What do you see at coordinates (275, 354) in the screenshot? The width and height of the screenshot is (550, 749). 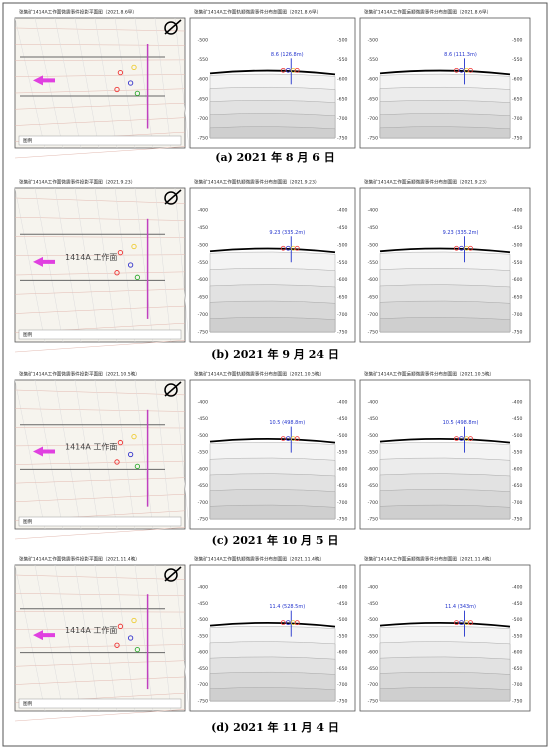 I see `caption: (b) 2021 年 9 月 24 日` at bounding box center [275, 354].